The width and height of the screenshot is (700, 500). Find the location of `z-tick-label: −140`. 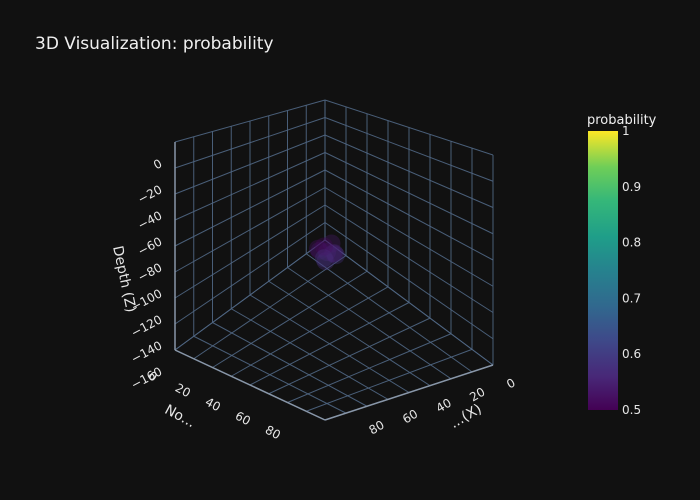

z-tick-label: −140 is located at coordinates (147, 352).